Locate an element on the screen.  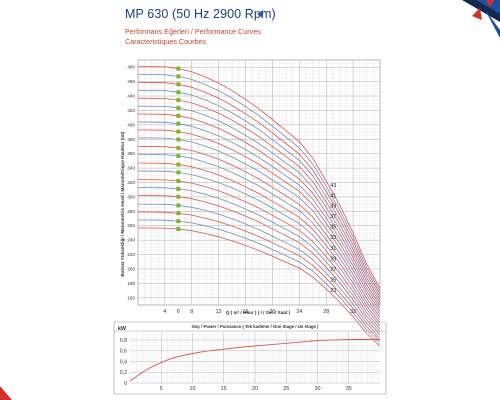
stage-label: 41 is located at coordinates (333, 196).